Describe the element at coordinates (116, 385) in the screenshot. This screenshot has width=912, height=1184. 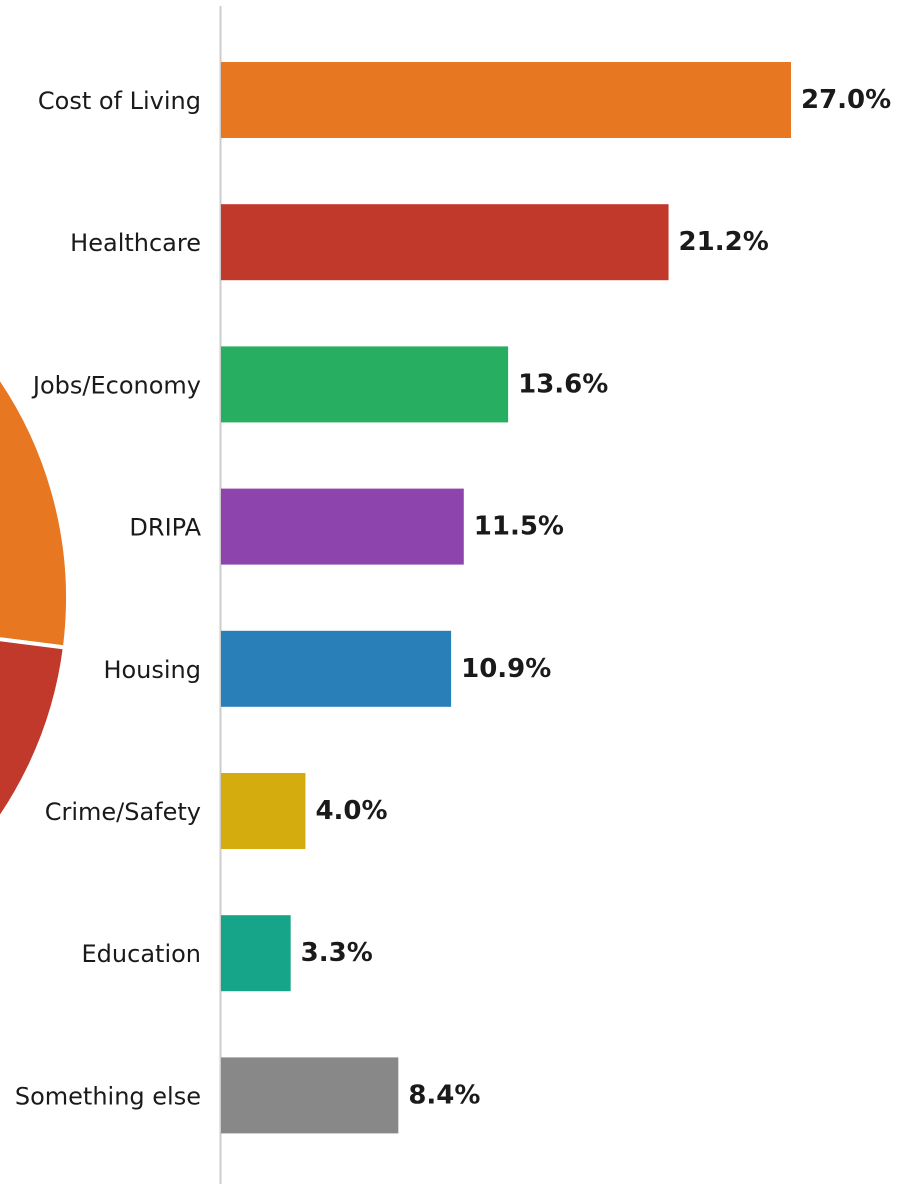
I see `category-label-jobs-economy: Jobs/Economy` at that location.